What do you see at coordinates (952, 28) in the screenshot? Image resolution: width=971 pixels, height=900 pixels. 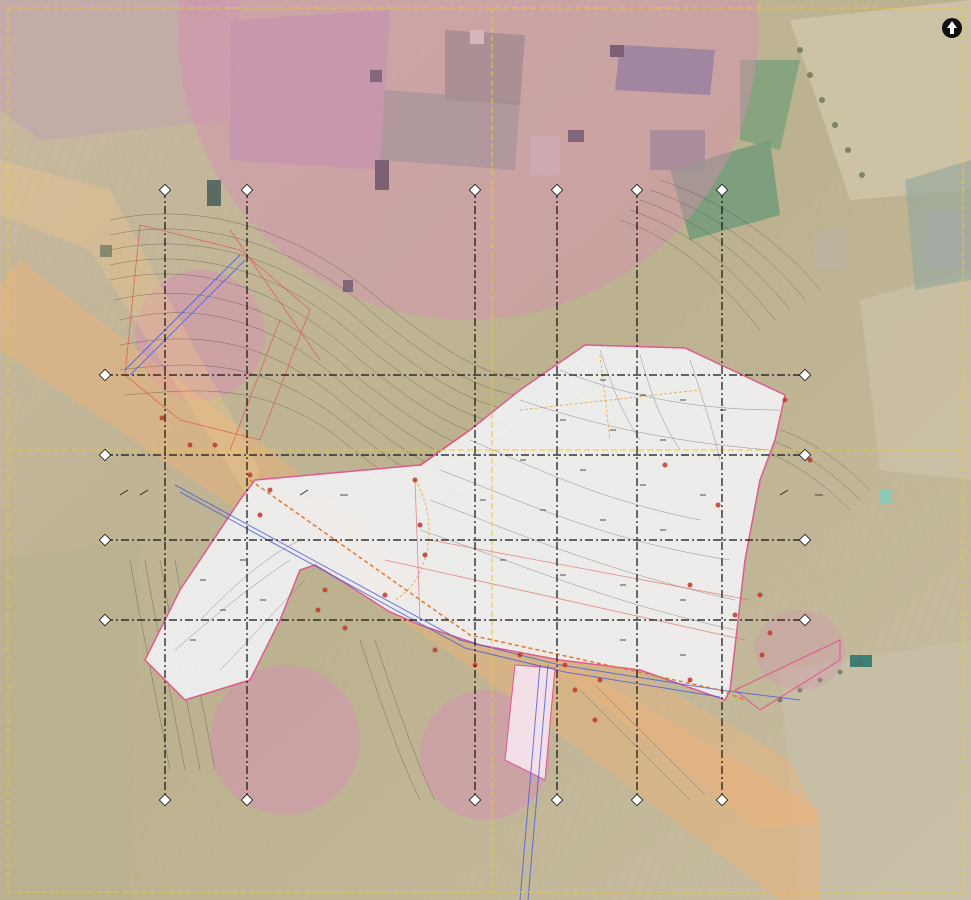 I see `north-arrow-icon` at bounding box center [952, 28].